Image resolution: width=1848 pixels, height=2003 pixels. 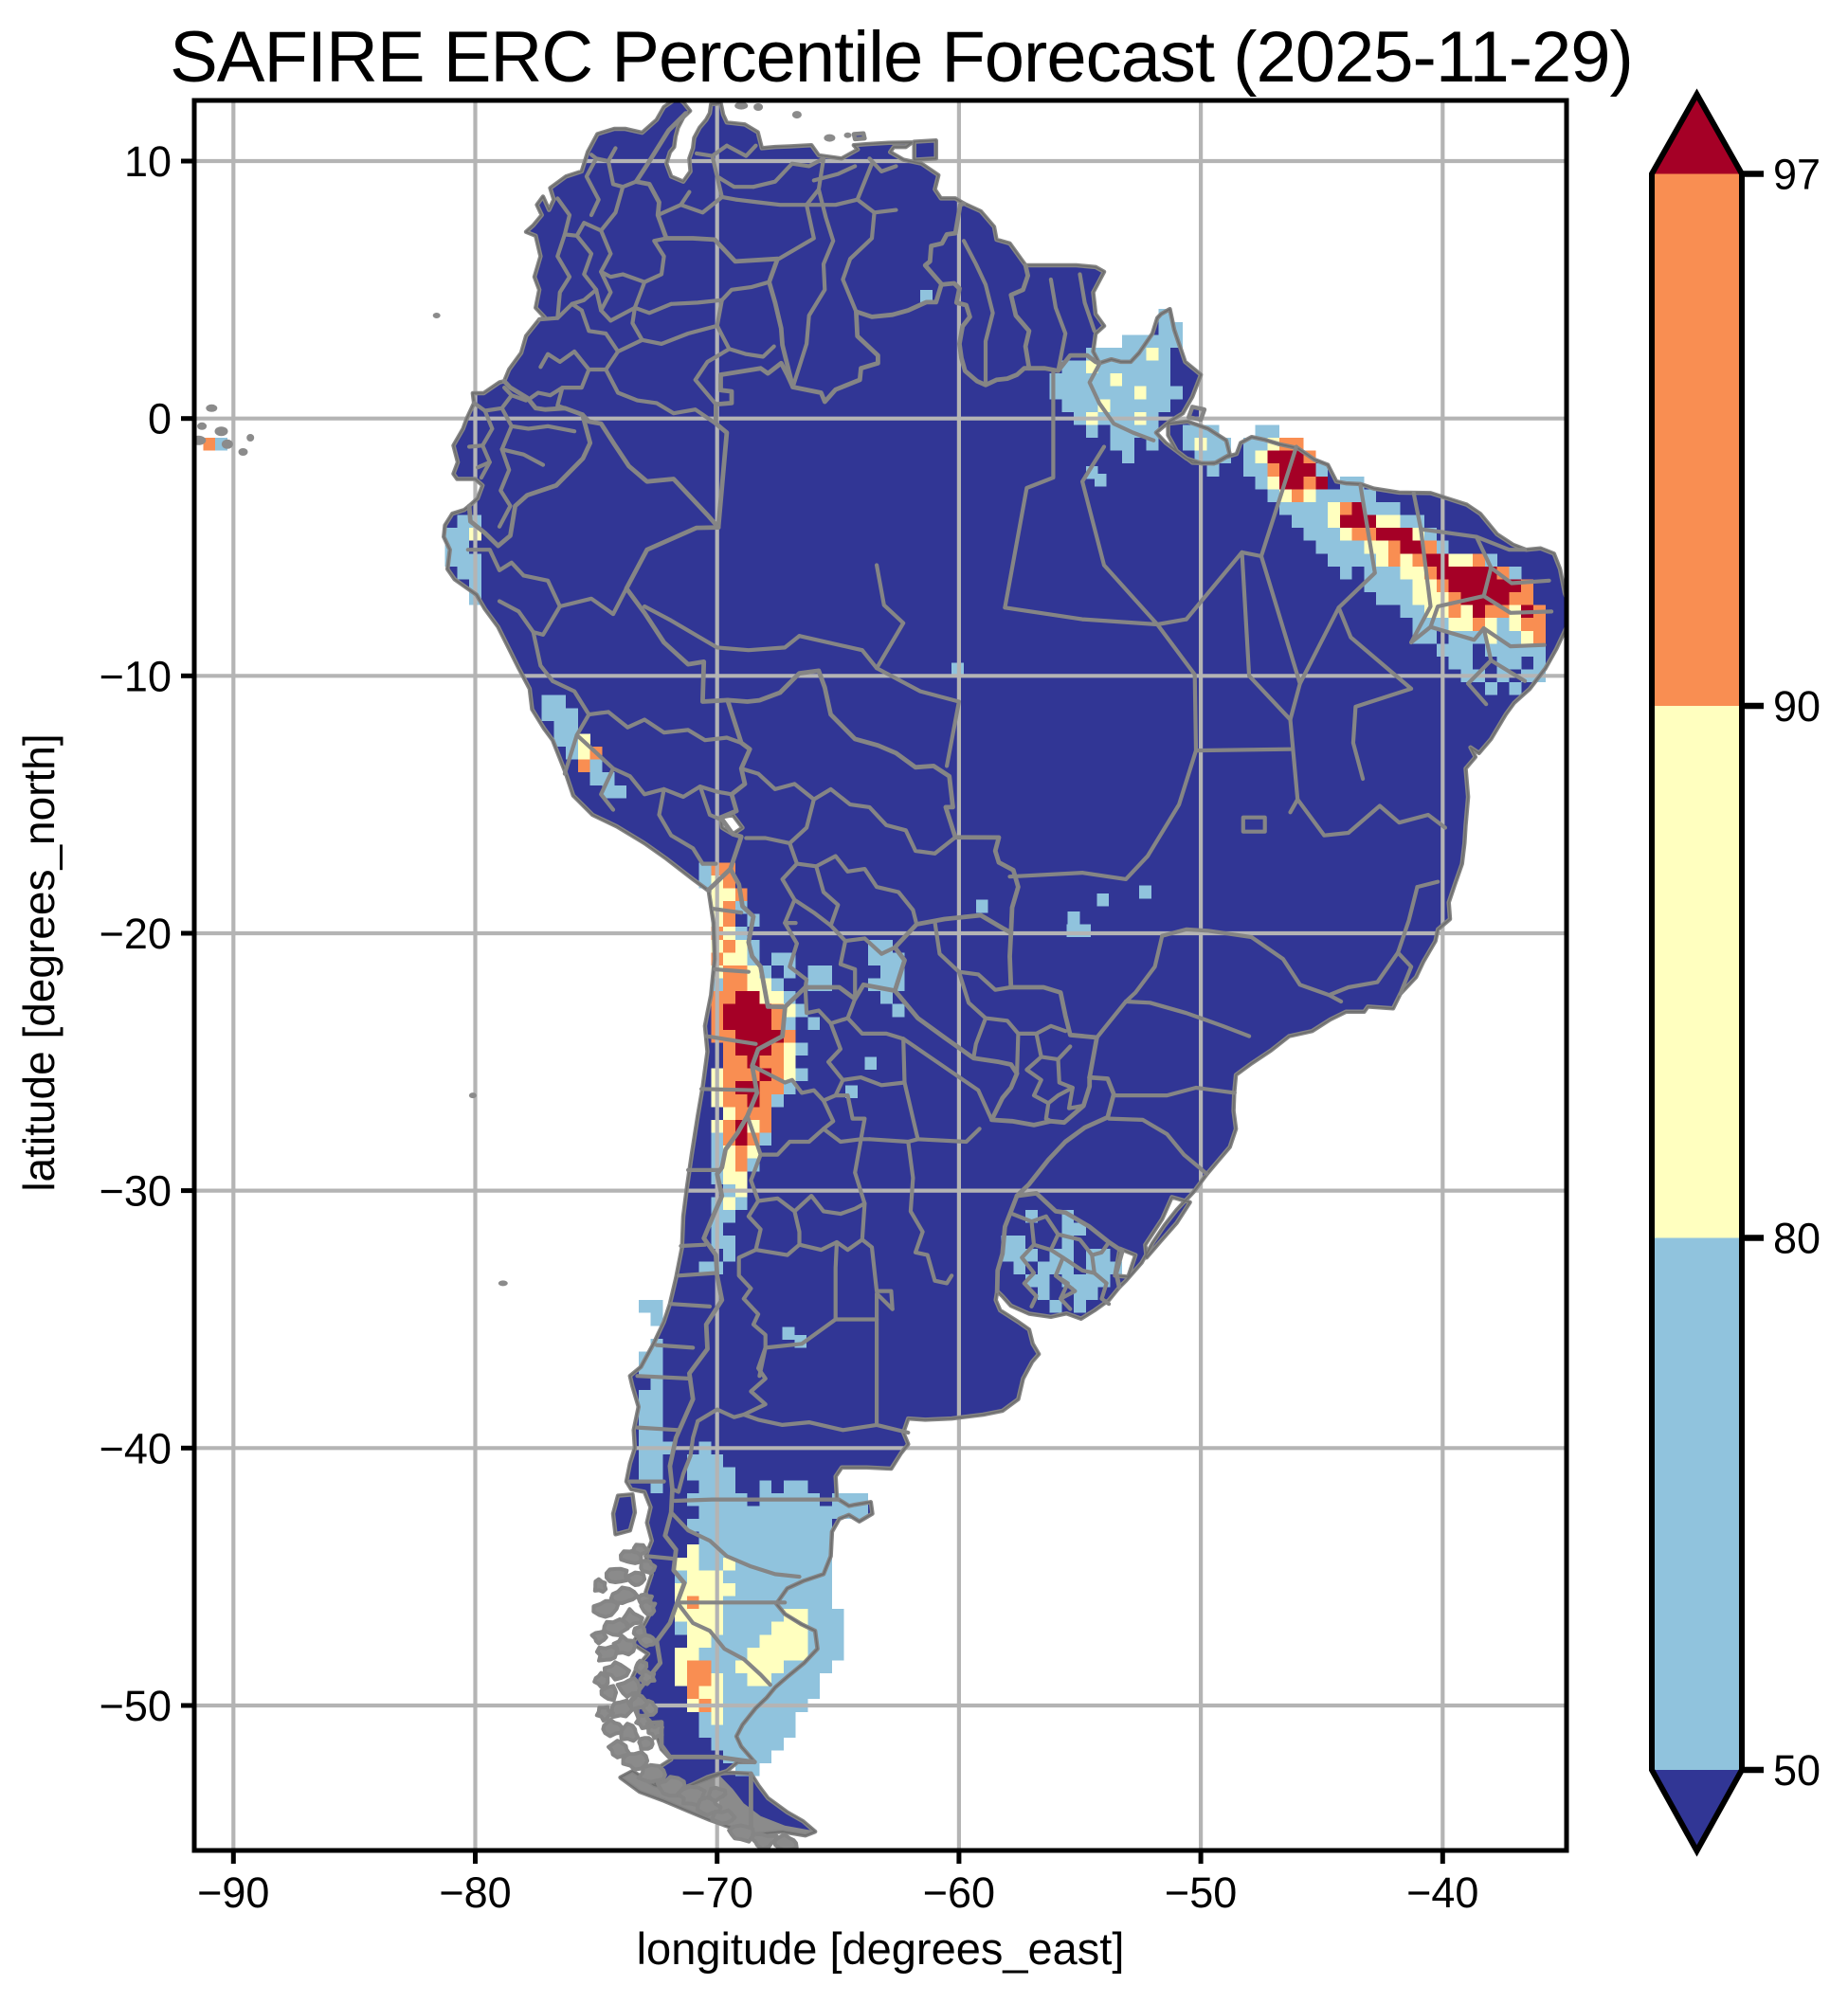 I want to click on svg-text: −10, so click(x=136, y=676).